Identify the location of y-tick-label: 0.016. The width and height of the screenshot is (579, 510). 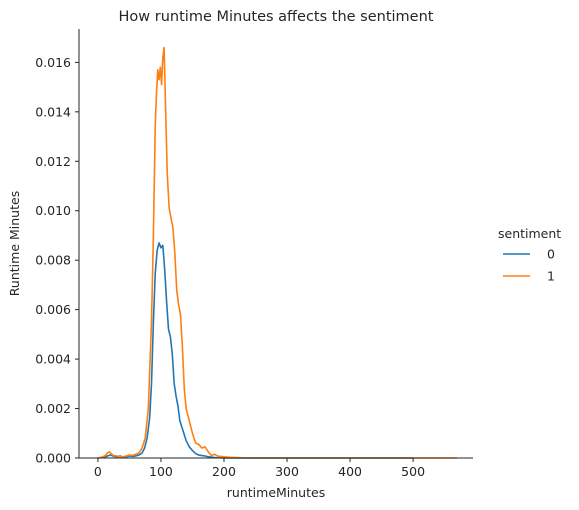
(53, 62).